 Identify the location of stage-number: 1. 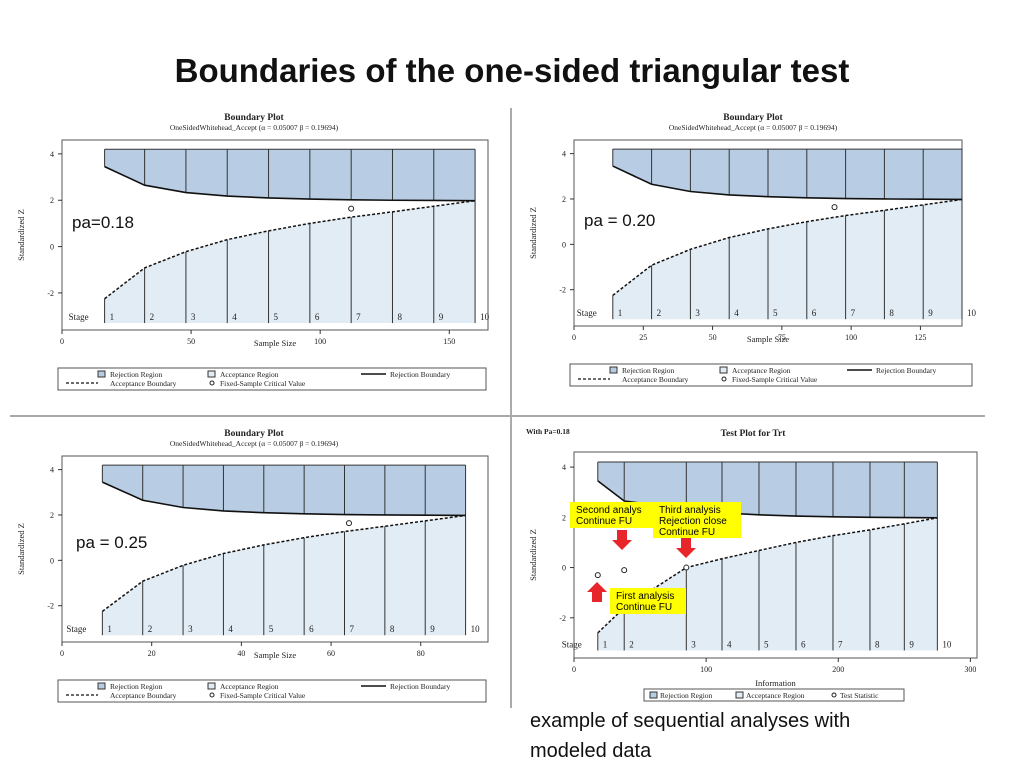
(112, 317).